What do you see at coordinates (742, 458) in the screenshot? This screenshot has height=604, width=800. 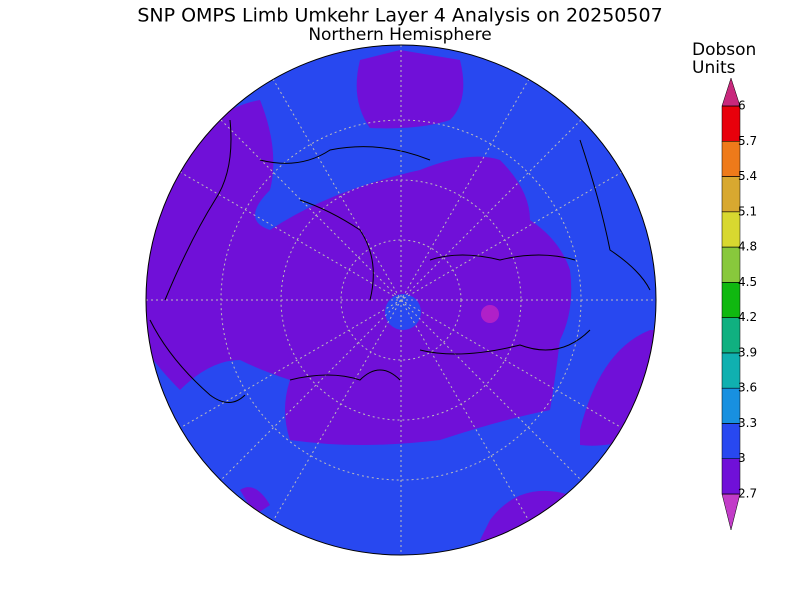 I see `colorbar-tick-label: 3` at bounding box center [742, 458].